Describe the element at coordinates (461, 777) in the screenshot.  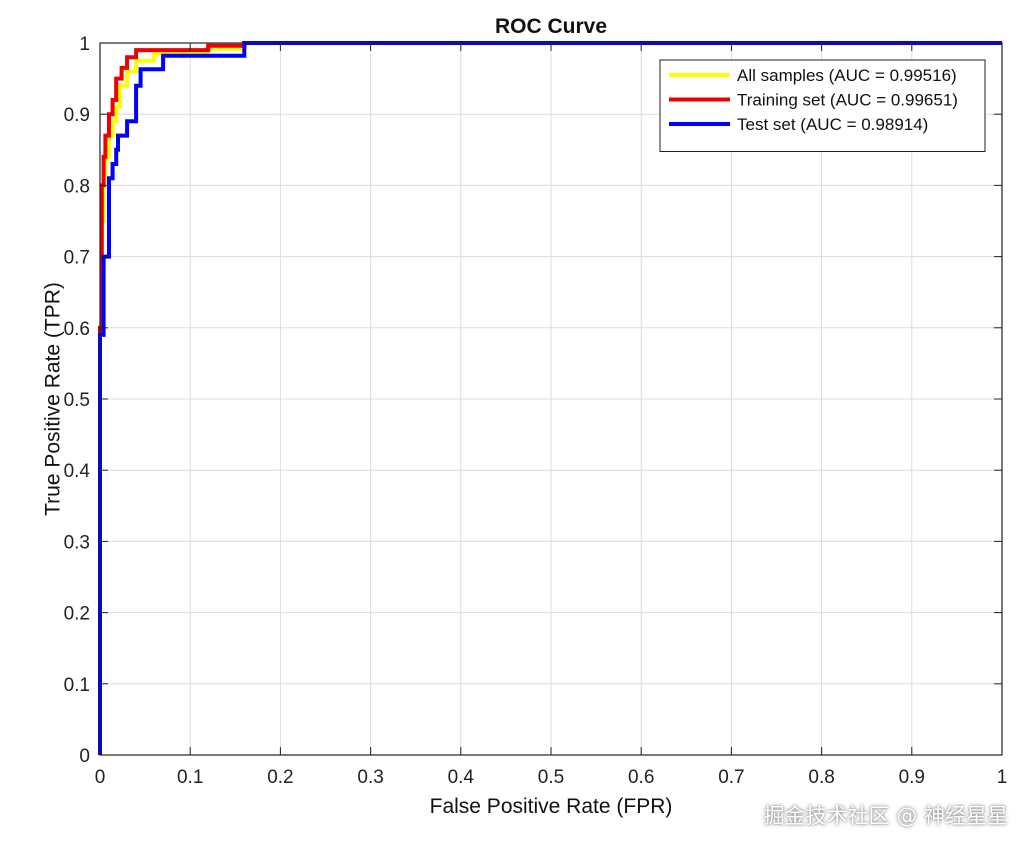
I see `x-tick-label: 0.4` at that location.